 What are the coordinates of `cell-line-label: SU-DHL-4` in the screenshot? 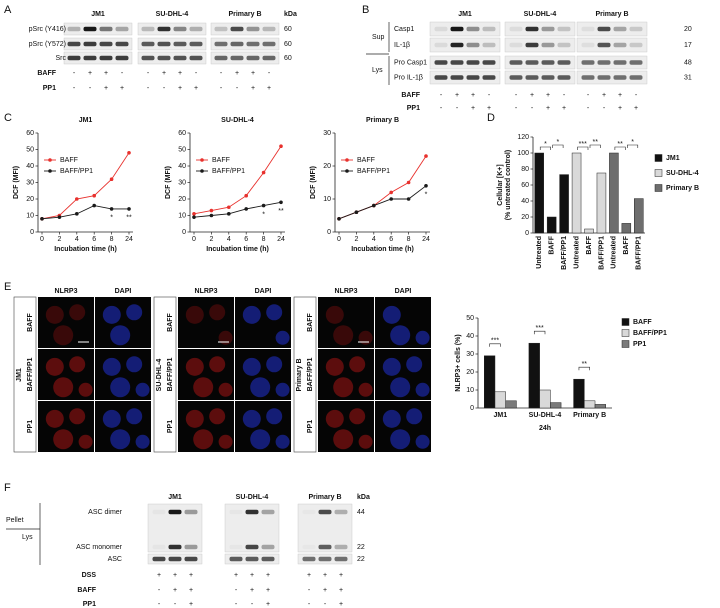 It's located at (159, 375).